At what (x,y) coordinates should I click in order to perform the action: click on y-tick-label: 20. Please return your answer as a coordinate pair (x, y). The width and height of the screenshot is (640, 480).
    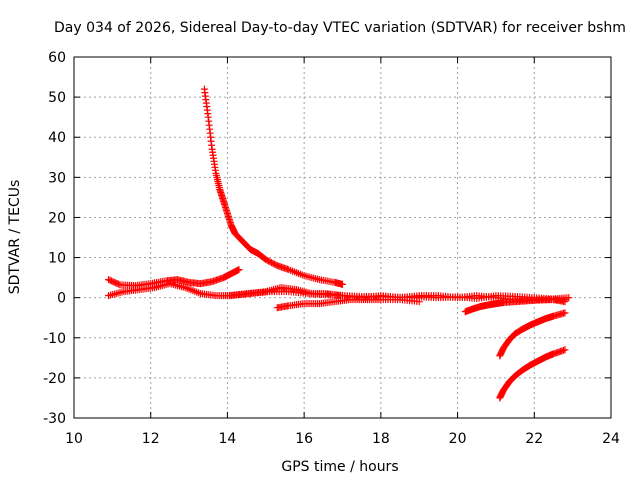
    Looking at the image, I should click on (57, 218).